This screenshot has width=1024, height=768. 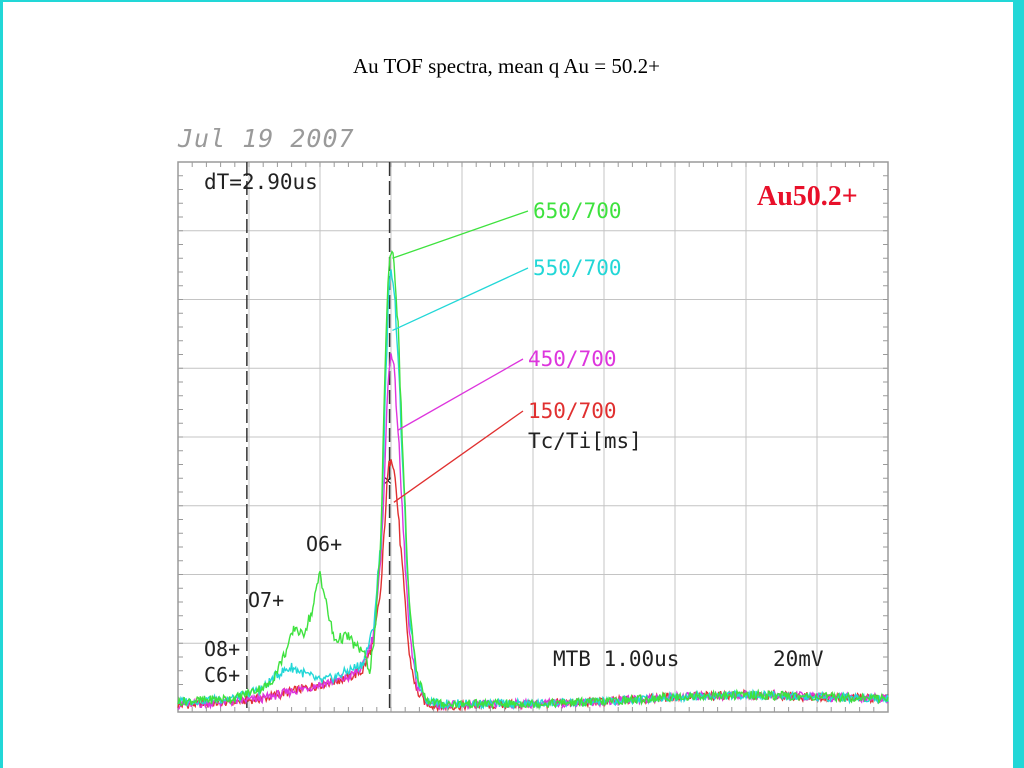 I want to click on series-label: 150/700, so click(x=572, y=411).